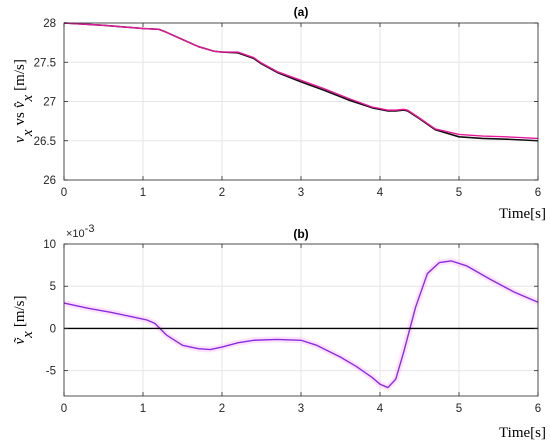 The image size is (550, 447). I want to click on panel-b-ylabel-unit: [m/s], so click(20, 311).